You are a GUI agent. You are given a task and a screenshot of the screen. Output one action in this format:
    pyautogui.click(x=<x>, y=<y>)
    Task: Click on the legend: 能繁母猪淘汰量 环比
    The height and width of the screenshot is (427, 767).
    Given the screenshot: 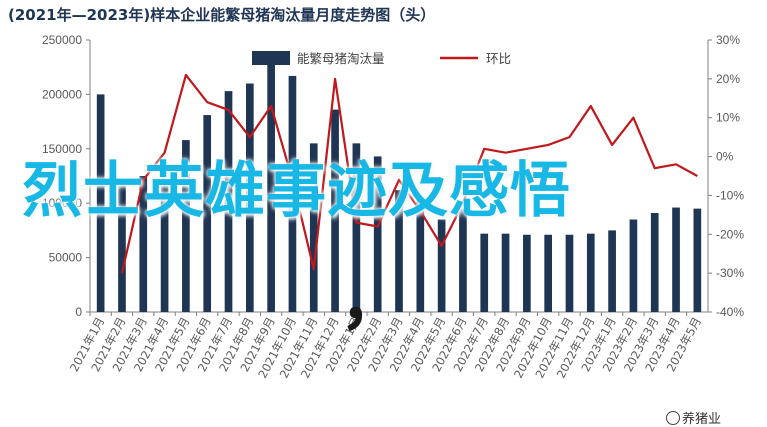 What is the action you would take?
    pyautogui.click(x=381, y=58)
    